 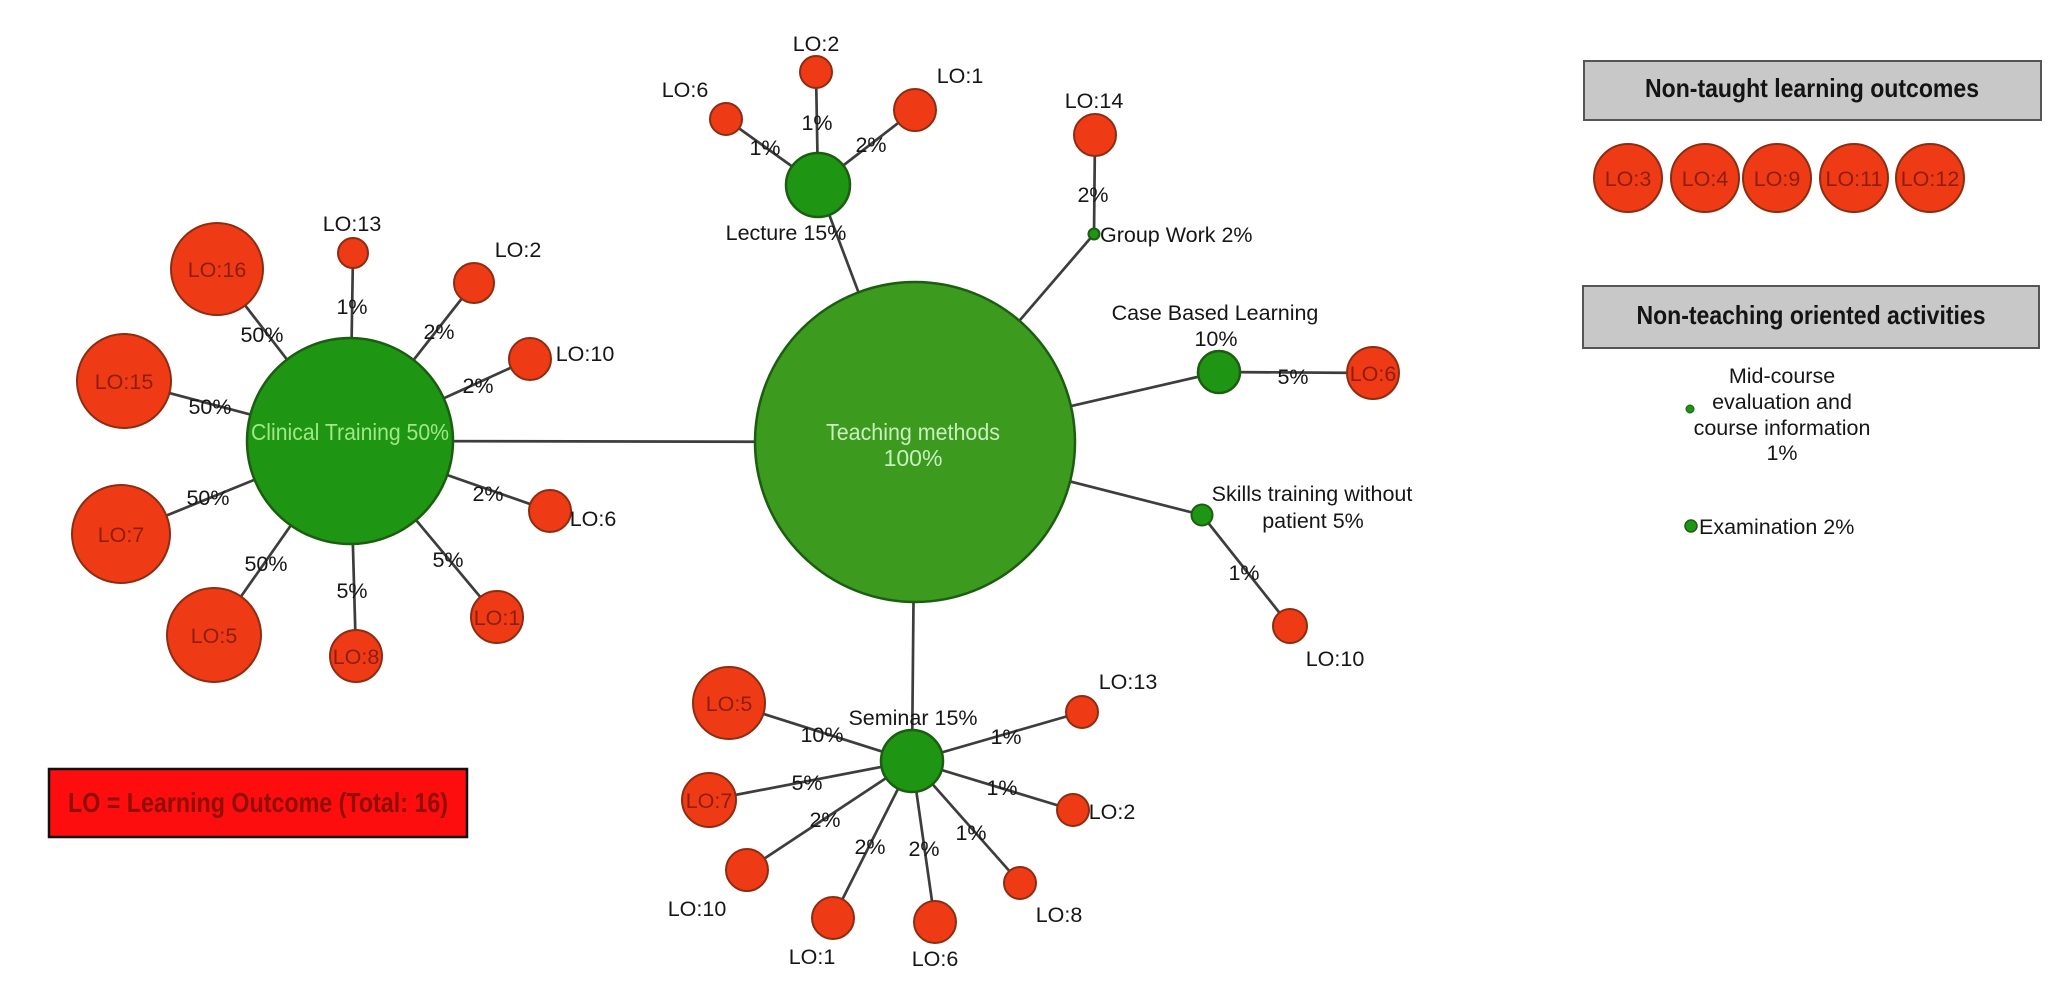 What do you see at coordinates (350, 432) in the screenshot?
I see `svg-text: Clinical Training 50%` at bounding box center [350, 432].